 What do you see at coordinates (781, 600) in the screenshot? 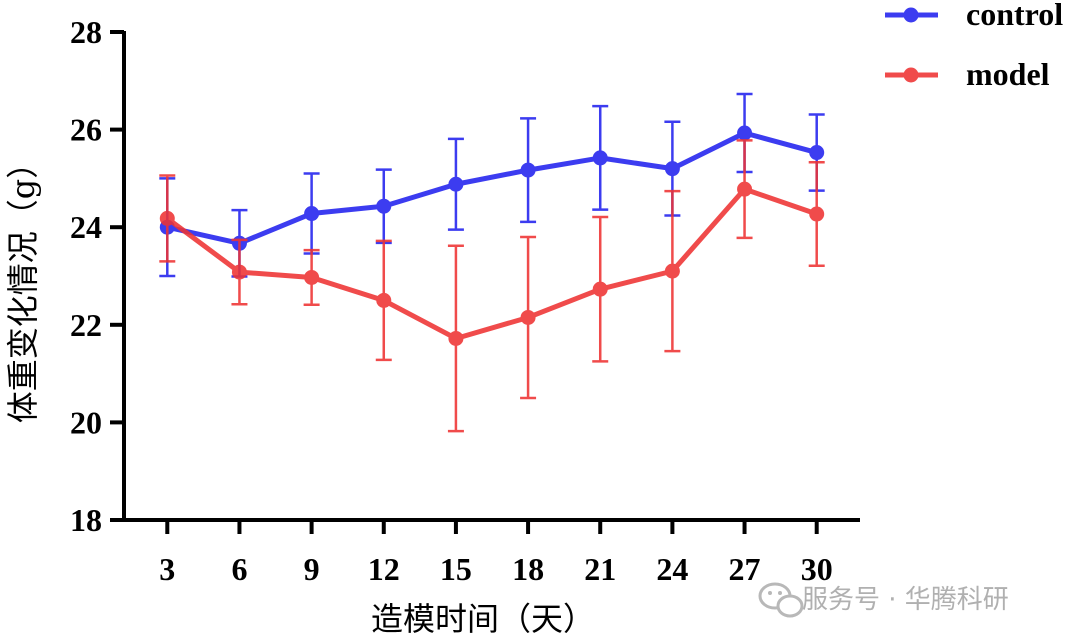
I see `wechat-icon` at bounding box center [781, 600].